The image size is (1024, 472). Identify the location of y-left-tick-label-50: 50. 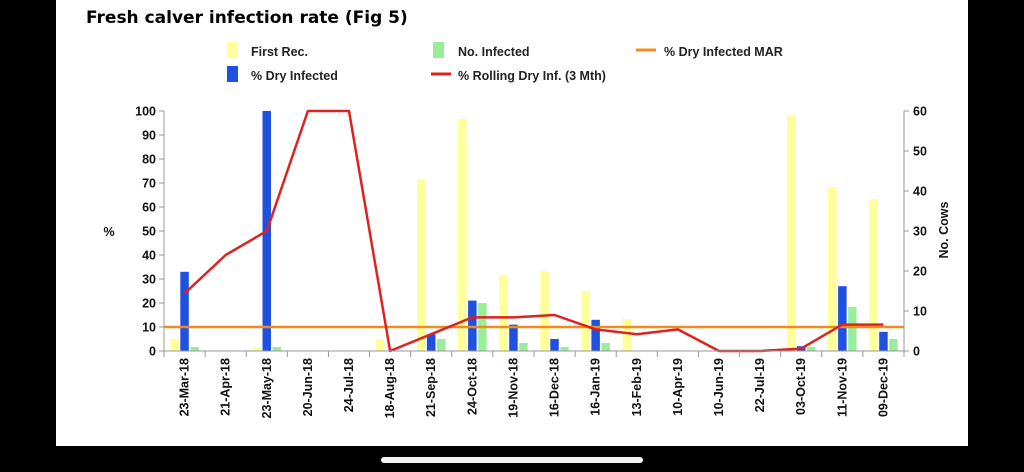
(149, 232).